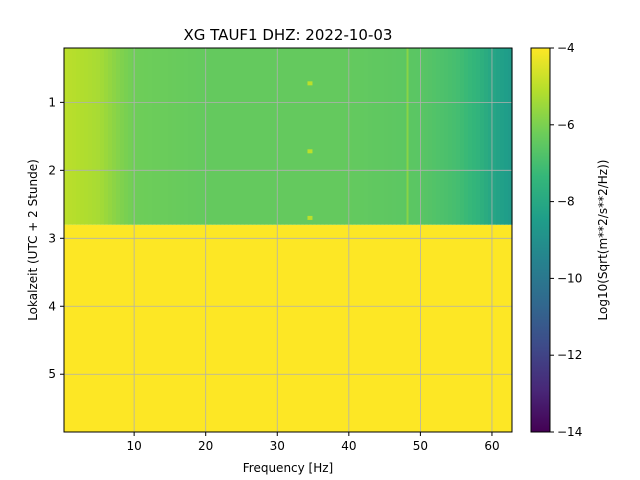 Image resolution: width=640 pixels, height=480 pixels. I want to click on colorbar-tick-label: −8, so click(566, 202).